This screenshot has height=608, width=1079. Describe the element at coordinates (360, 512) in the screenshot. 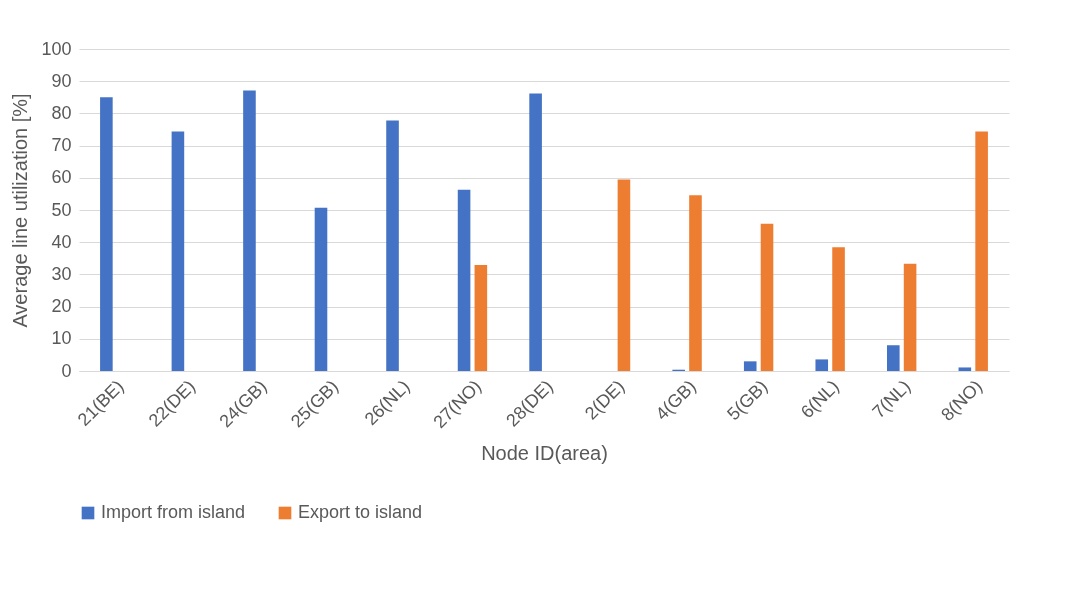

I see `legend-label: Export to island` at that location.